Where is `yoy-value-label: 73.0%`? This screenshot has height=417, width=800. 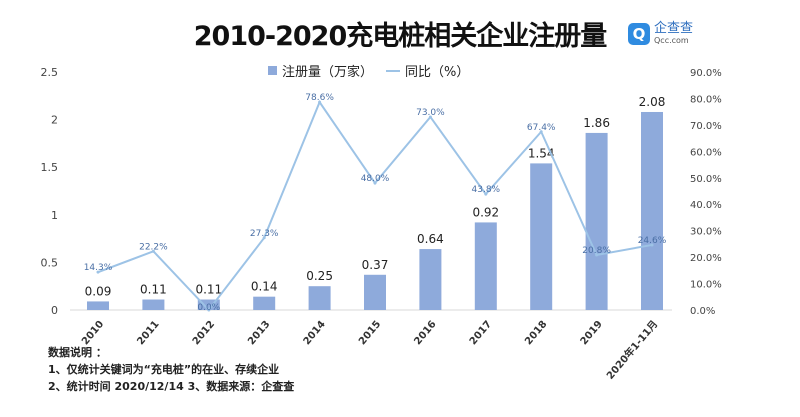 yoy-value-label: 73.0% is located at coordinates (430, 113).